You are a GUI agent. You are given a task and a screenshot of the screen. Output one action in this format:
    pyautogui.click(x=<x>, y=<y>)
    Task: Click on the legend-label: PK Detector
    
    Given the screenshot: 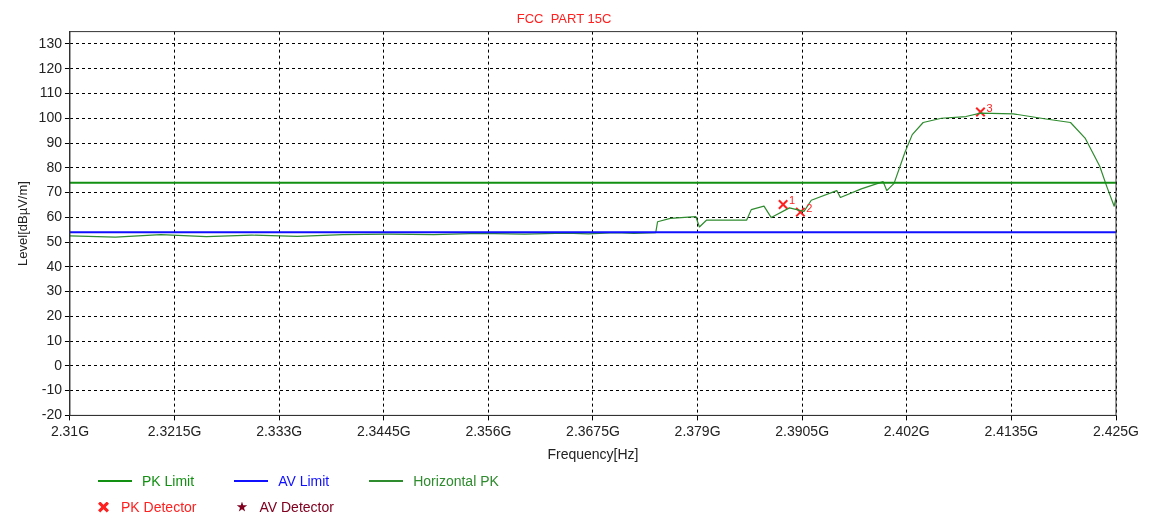 What is the action you would take?
    pyautogui.click(x=159, y=507)
    